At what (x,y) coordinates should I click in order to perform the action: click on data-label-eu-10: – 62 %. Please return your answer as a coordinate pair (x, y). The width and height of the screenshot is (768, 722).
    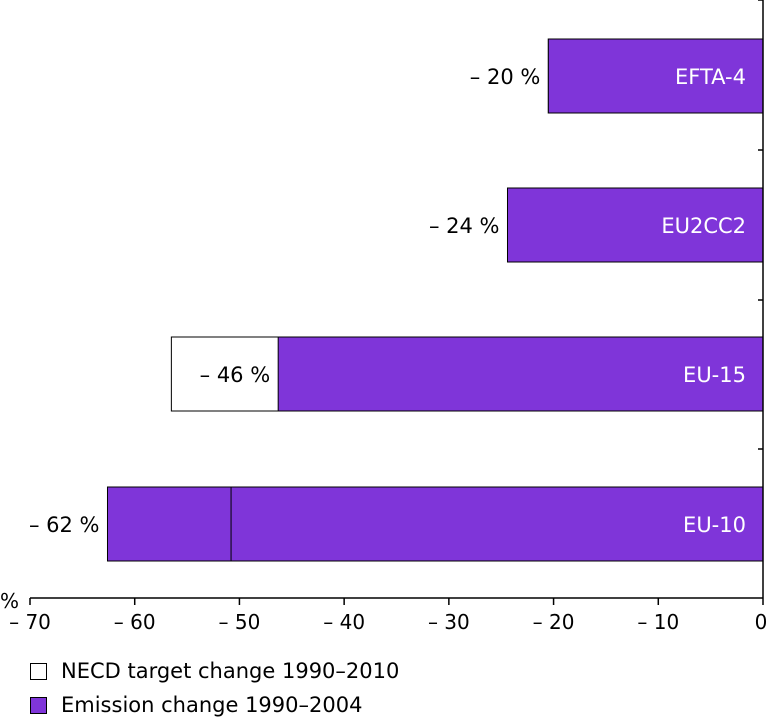
    Looking at the image, I should click on (64, 525).